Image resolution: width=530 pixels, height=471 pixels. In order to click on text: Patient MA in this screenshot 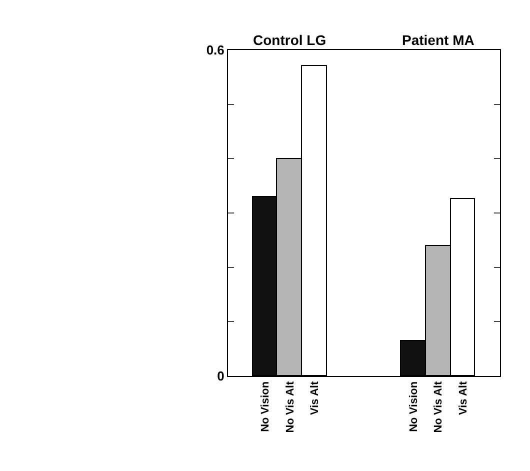, I will do `click(438, 40)`.